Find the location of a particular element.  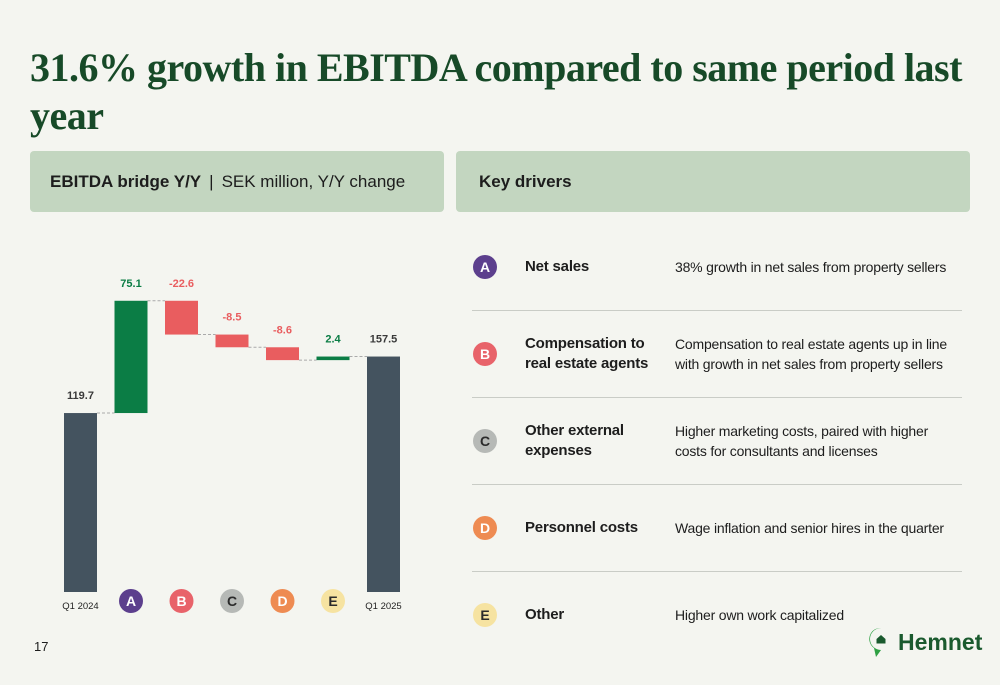

logo: Hemnet is located at coordinates (925, 642).